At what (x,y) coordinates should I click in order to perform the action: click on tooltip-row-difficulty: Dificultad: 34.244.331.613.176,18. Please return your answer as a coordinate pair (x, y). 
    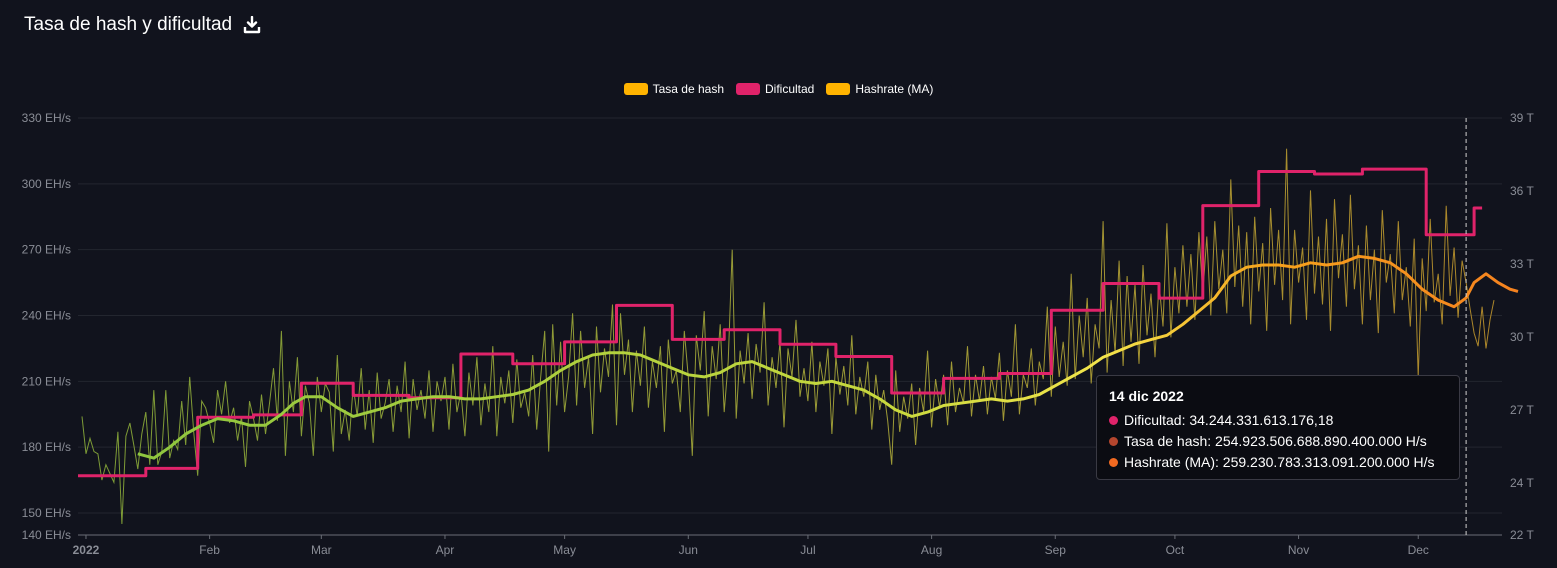
    Looking at the image, I should click on (1278, 420).